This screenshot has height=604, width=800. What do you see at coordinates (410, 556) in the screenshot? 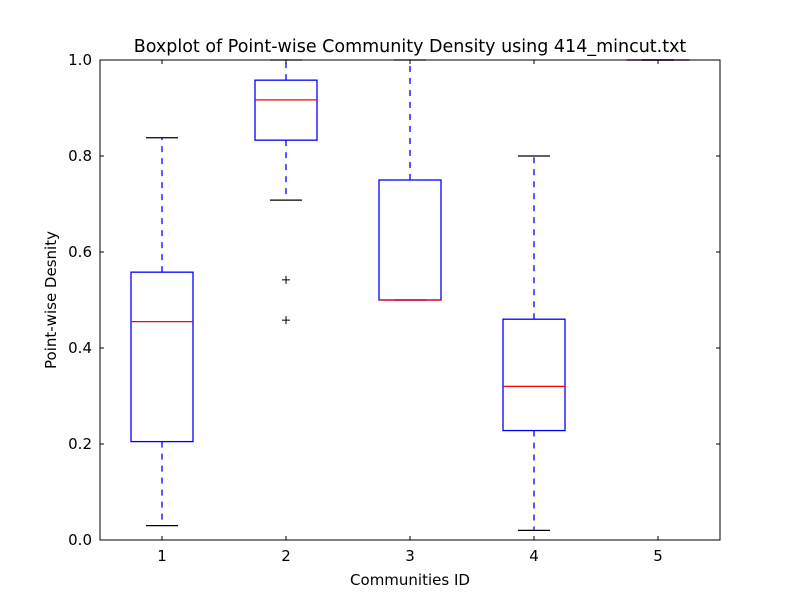
I see `x-tick-label-3: 3` at bounding box center [410, 556].